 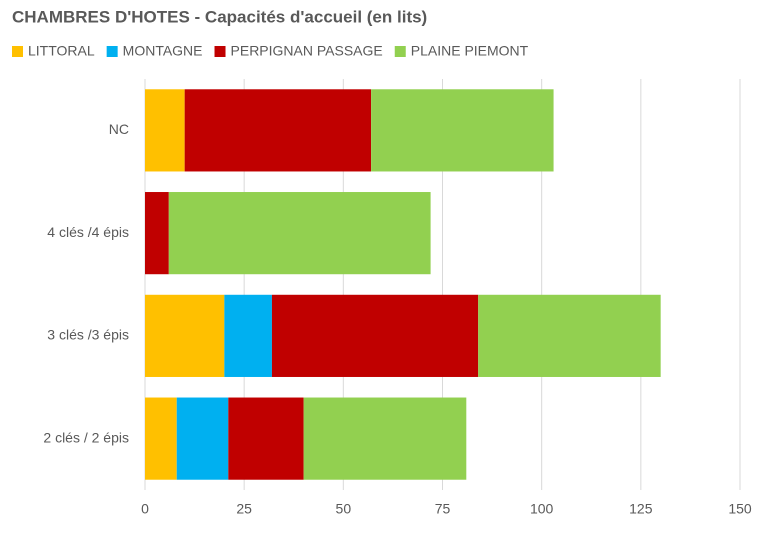 What do you see at coordinates (470, 51) in the screenshot?
I see `legend-label: PLAINE PIEMONT` at bounding box center [470, 51].